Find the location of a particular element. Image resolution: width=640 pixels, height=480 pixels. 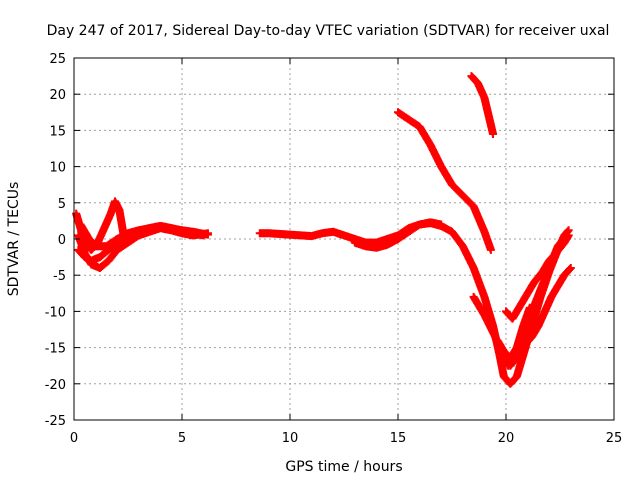

x-tick-label: 25 is located at coordinates (614, 438).